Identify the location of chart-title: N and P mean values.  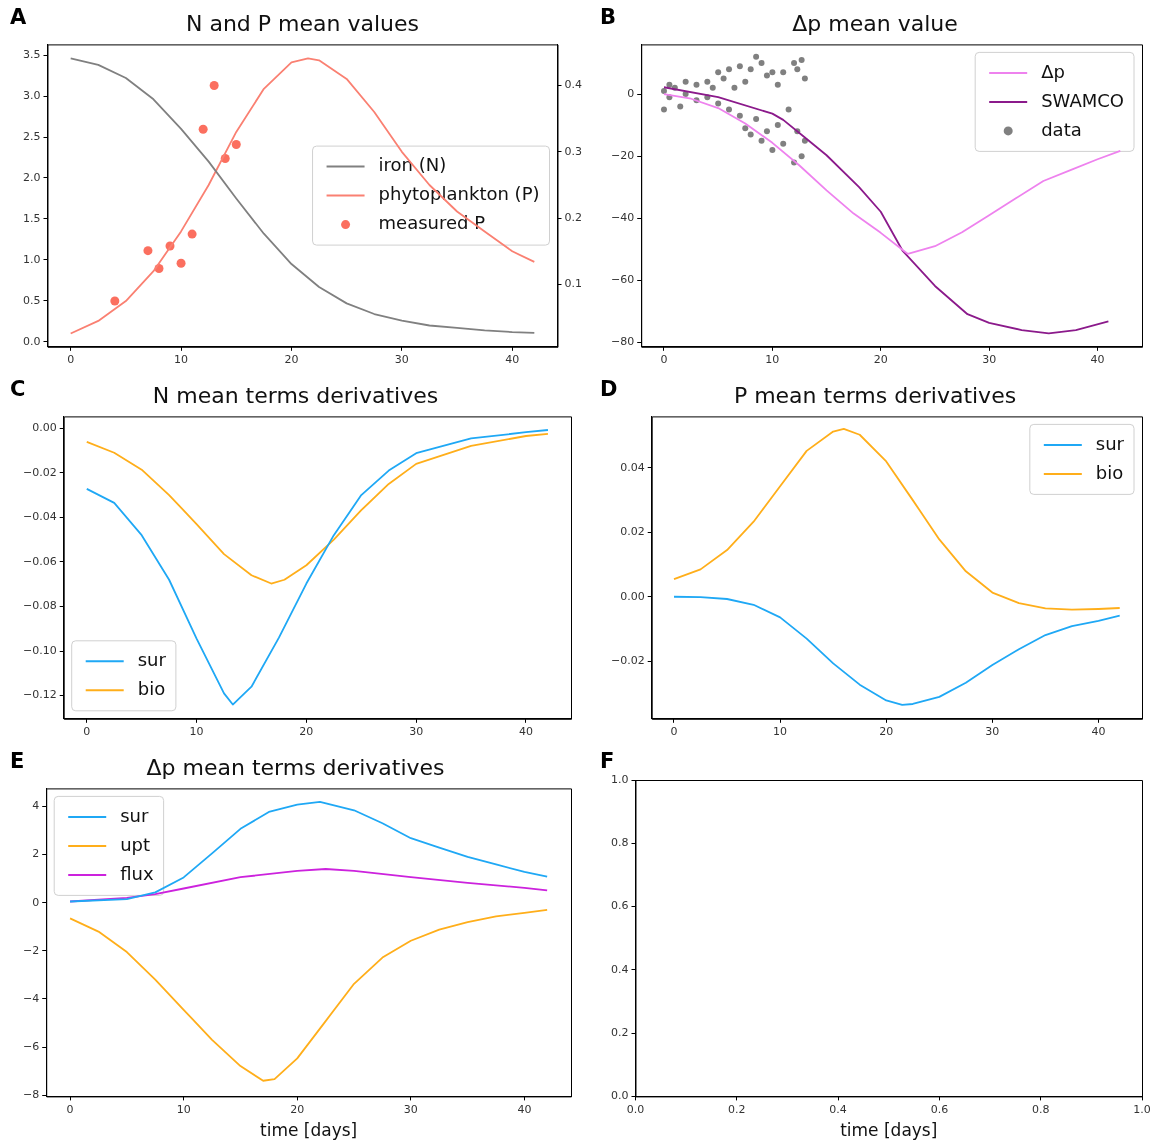
(302, 23).